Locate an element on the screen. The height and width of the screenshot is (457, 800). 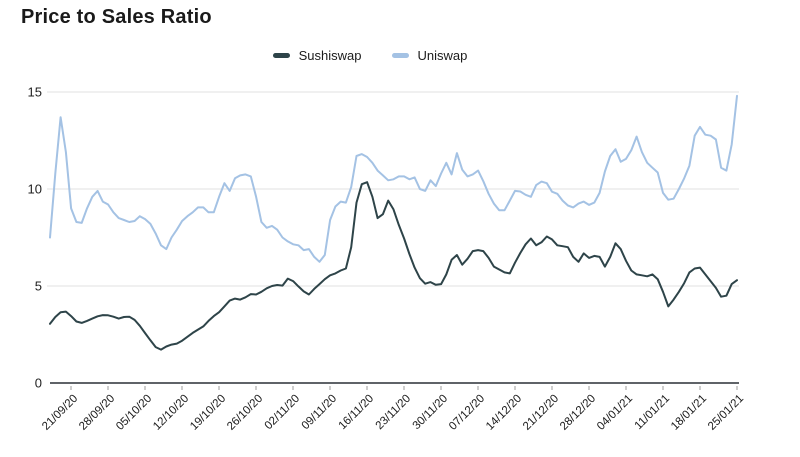
x-tick-label: 02/11/20 is located at coordinates (283, 413).